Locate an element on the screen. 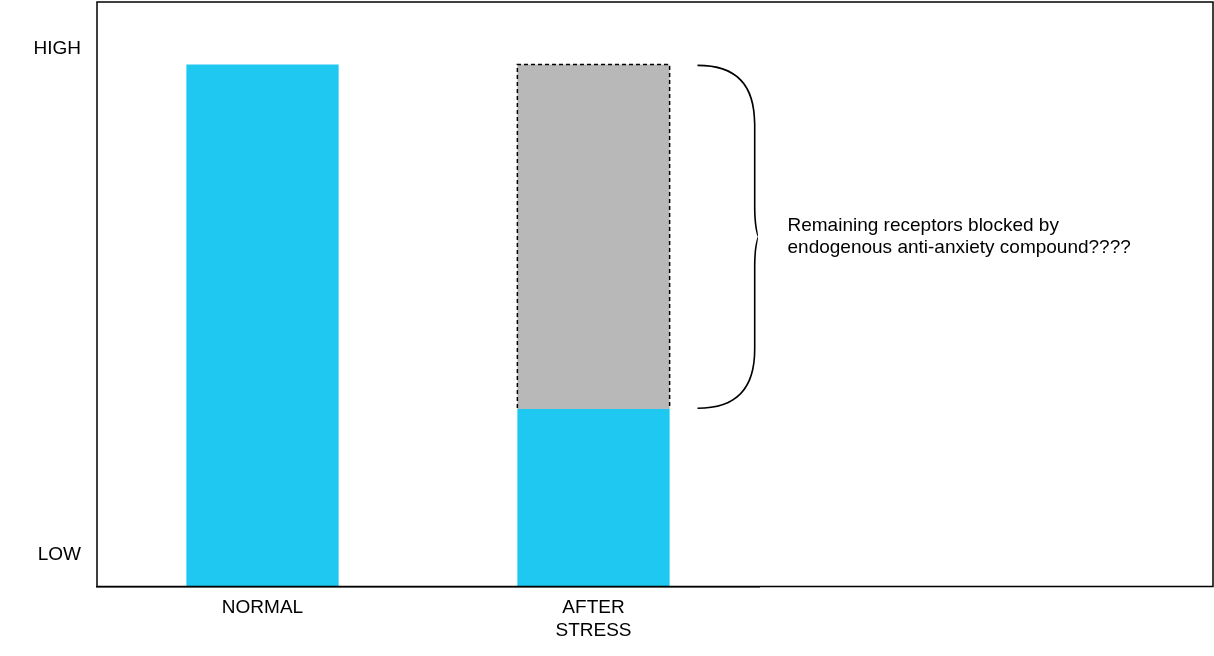 The width and height of the screenshot is (1214, 656). x-tick-label: NORMAL is located at coordinates (262, 607).